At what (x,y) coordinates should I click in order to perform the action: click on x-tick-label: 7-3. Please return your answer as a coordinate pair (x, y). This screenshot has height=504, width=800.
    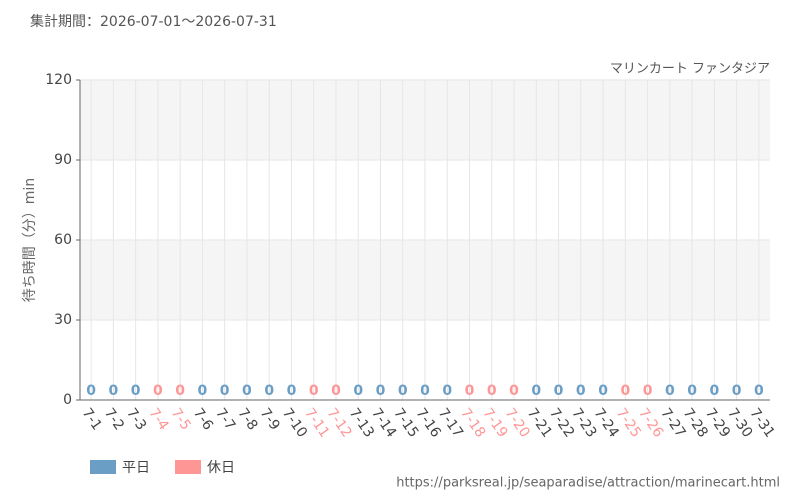
    Looking at the image, I should click on (136, 419).